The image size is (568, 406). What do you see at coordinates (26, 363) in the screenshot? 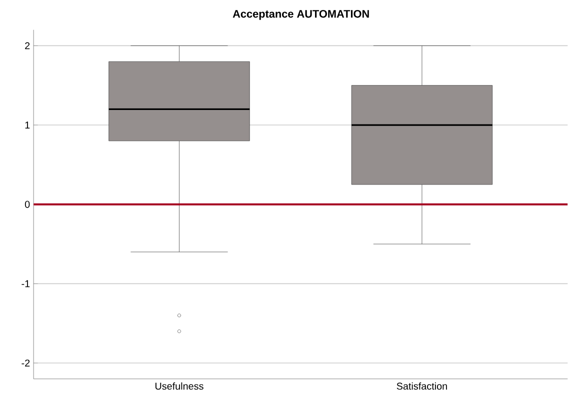
I see `y-tick-label: -2` at bounding box center [26, 363].